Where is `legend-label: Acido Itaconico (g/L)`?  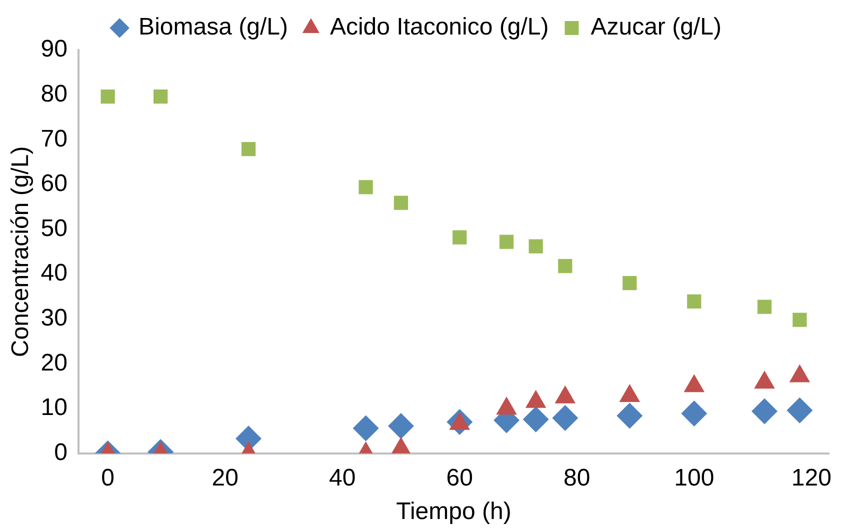
legend-label: Acido Itaconico (g/L) is located at coordinates (439, 27).